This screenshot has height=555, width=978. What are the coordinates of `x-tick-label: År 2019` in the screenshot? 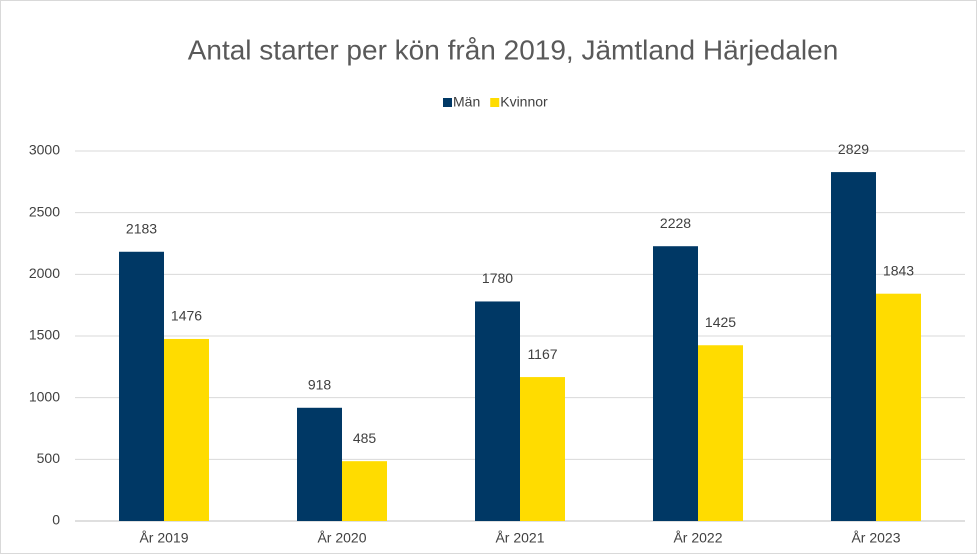 It's located at (163, 538).